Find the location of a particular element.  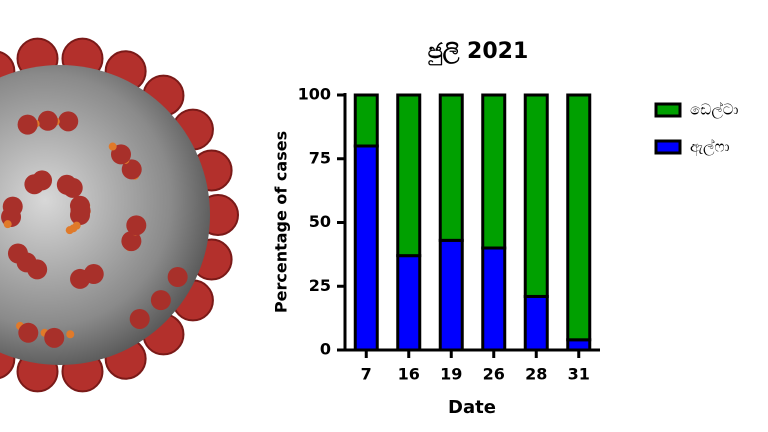

y-tick-label: 100 is located at coordinates (314, 94).